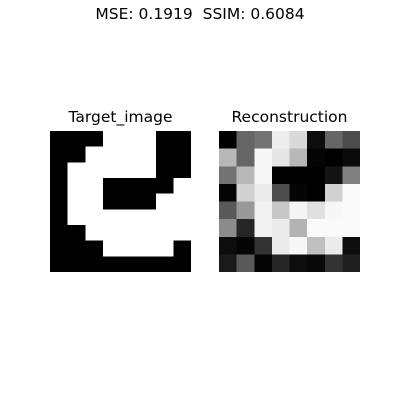  Describe the element at coordinates (280, 210) in the screenshot. I see `reconstruction-cell-r4-c3` at that location.